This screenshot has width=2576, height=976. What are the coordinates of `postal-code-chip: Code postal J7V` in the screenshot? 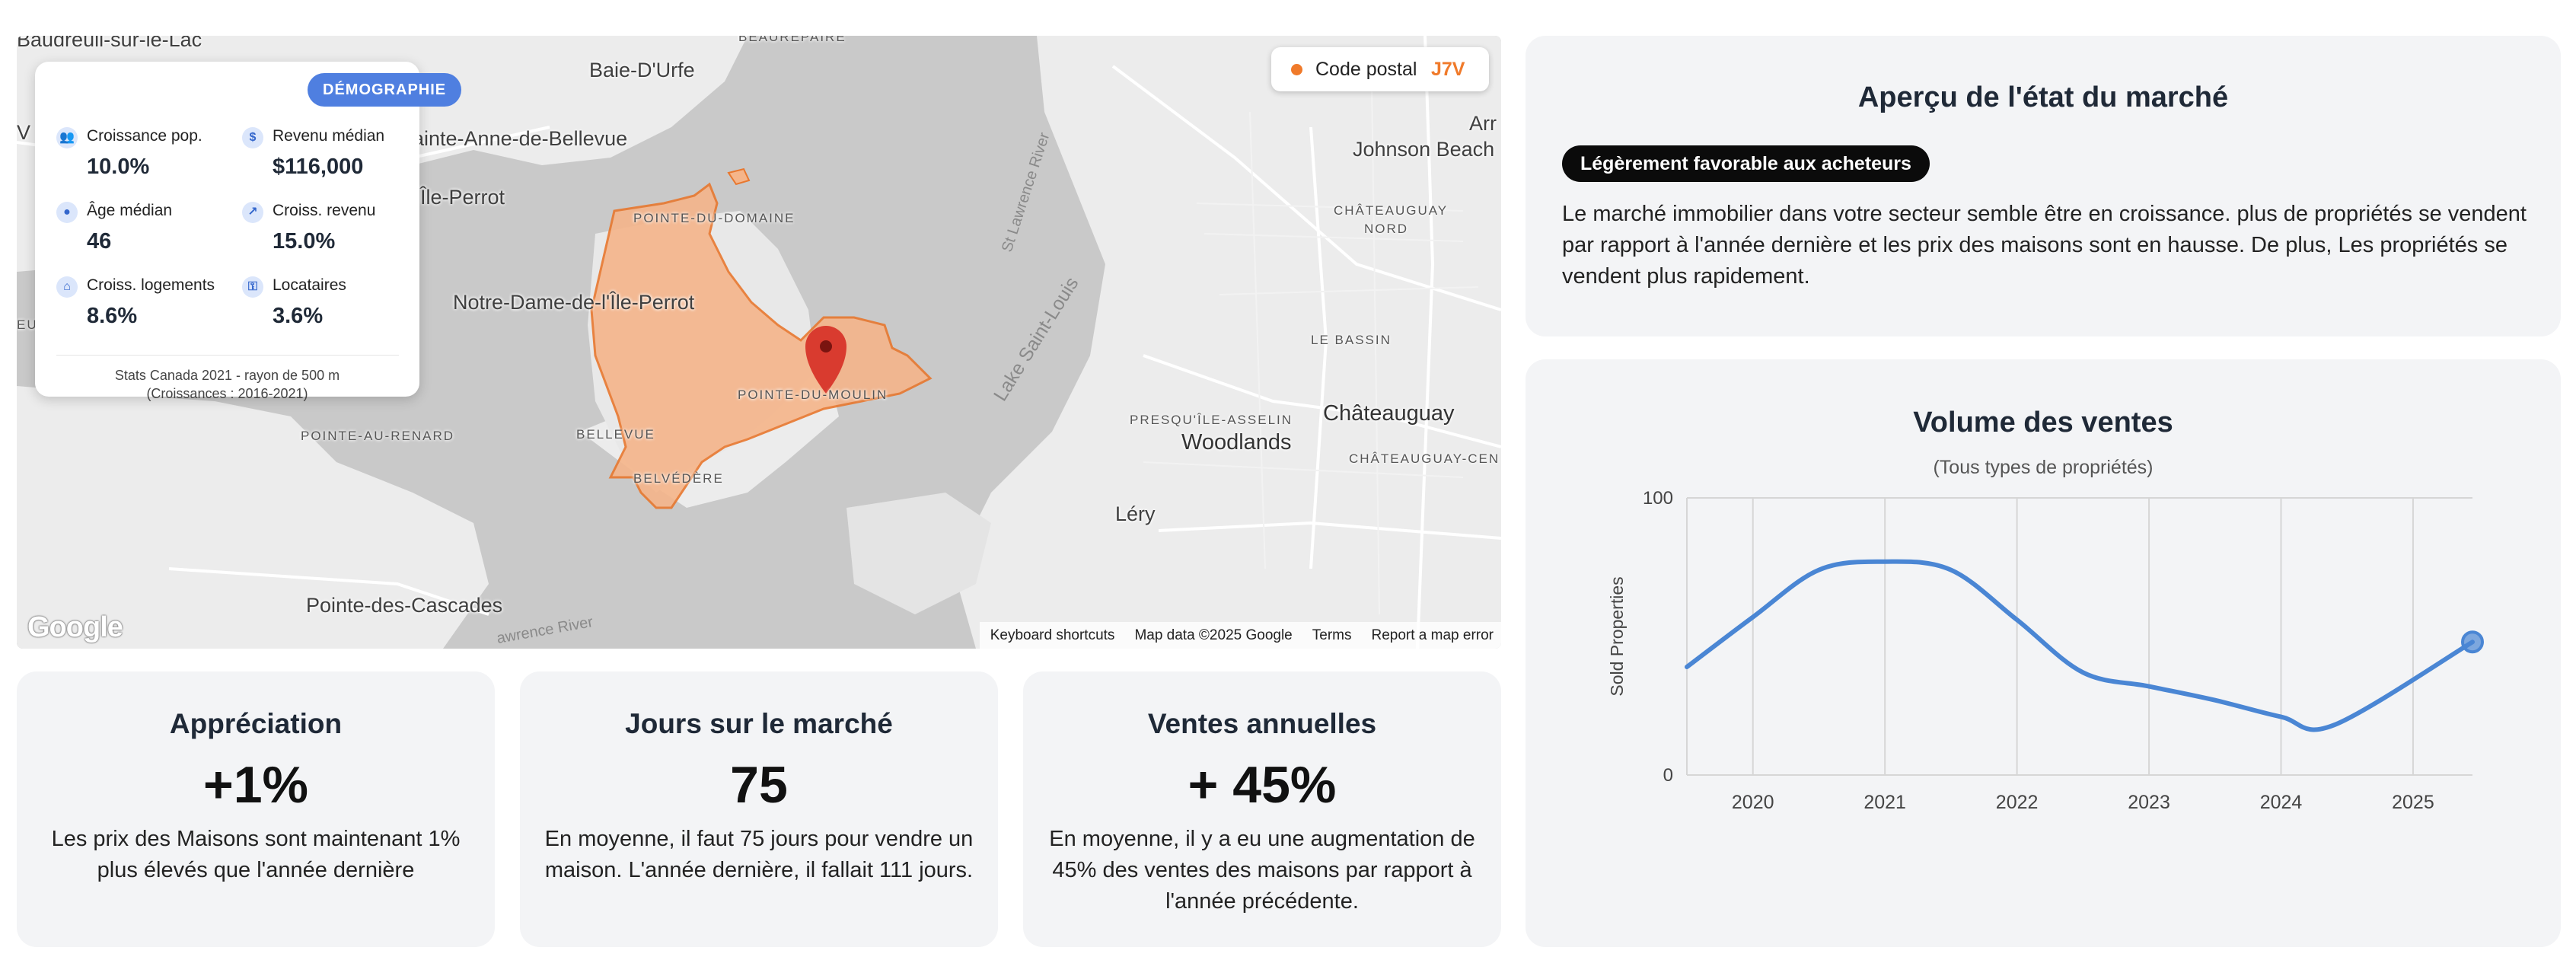 It's located at (1380, 69).